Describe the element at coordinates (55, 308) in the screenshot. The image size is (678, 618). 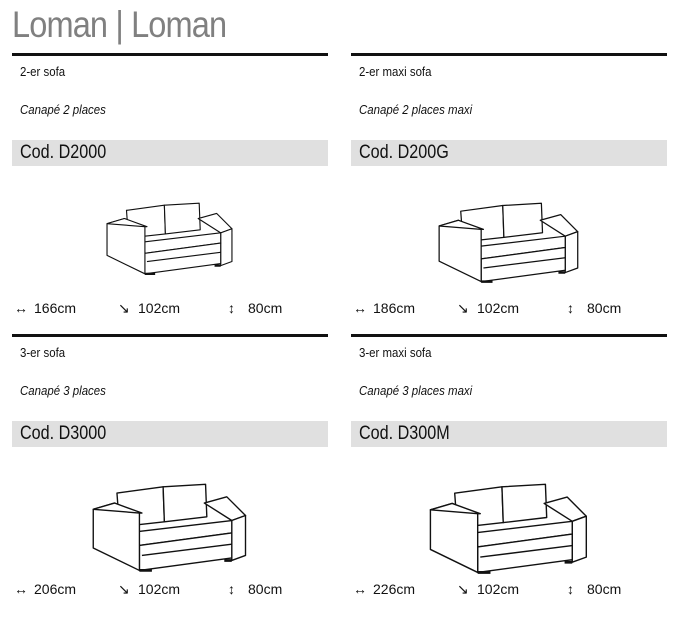
I see `width-value: 166cm` at that location.